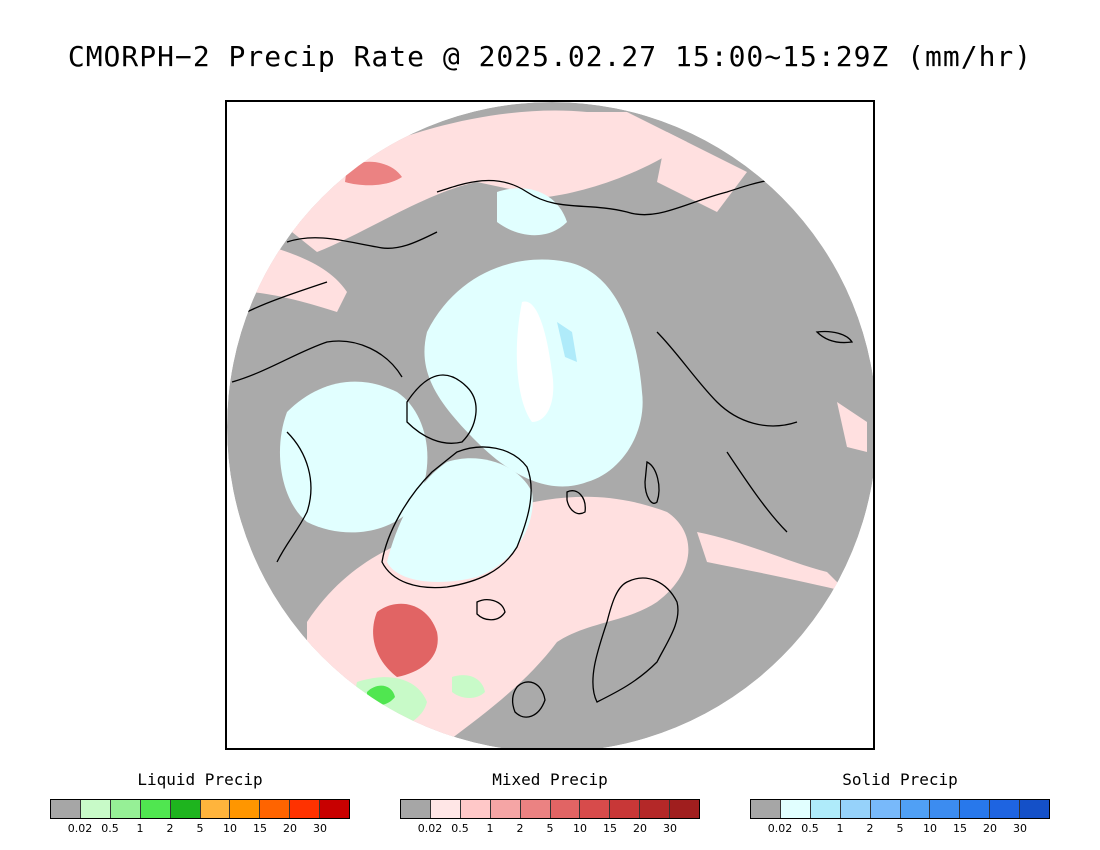  Describe the element at coordinates (900, 779) in the screenshot. I see `legend-solid-title: Solid Precip` at that location.